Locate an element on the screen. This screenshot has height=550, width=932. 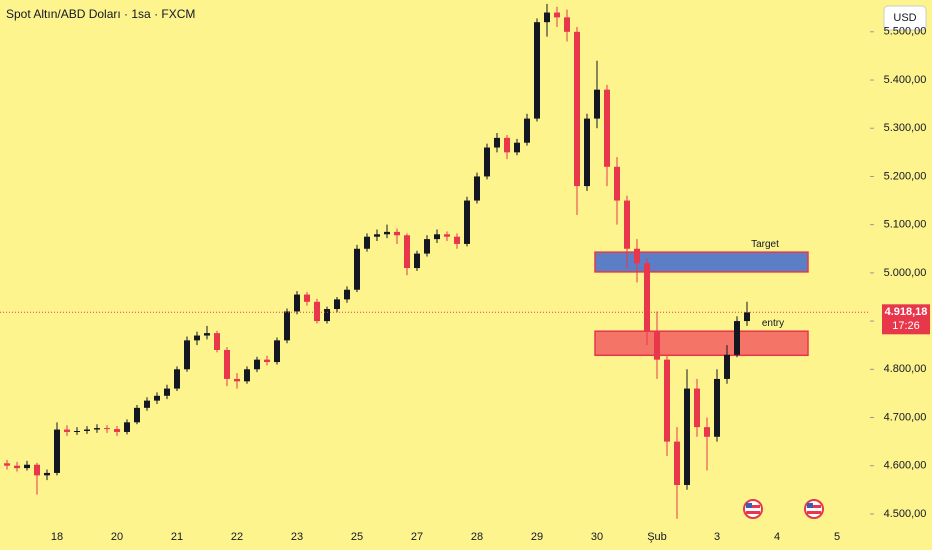
x-tick-label: 5 is located at coordinates (837, 537).